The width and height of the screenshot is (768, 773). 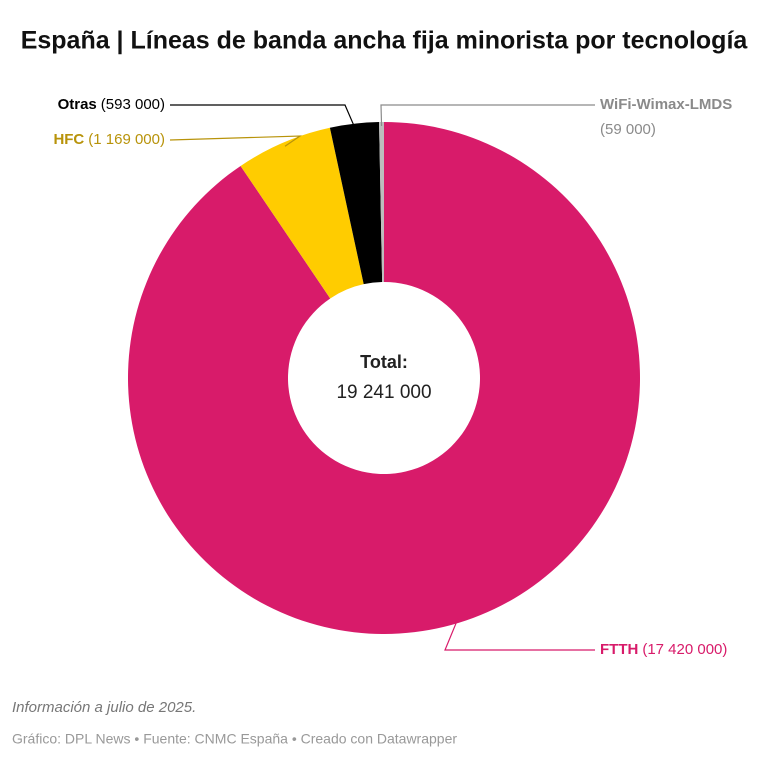 I want to click on segment-name: Otras, so click(x=77, y=104).